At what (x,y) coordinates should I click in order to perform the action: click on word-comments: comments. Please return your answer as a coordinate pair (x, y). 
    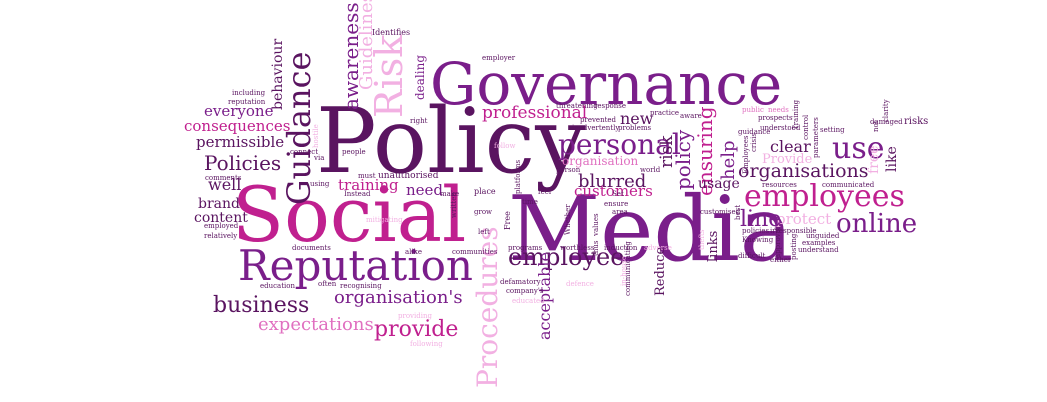
    Looking at the image, I should click on (223, 178).